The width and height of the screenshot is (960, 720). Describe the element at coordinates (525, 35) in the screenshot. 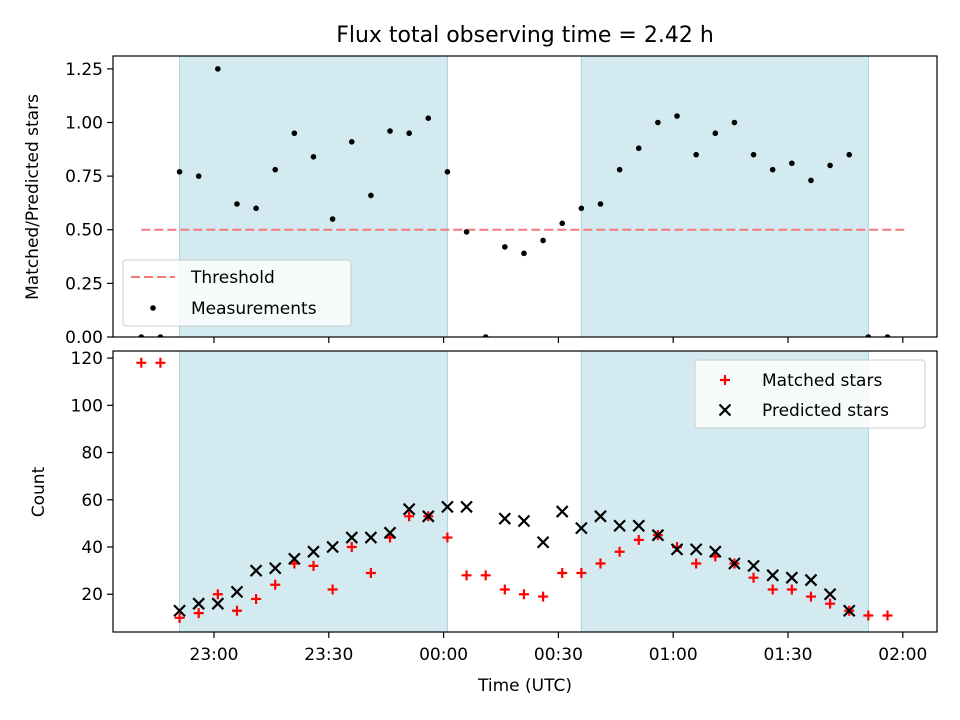

I see `top-chart-title: Flux total observing time = 2.42 h` at that location.